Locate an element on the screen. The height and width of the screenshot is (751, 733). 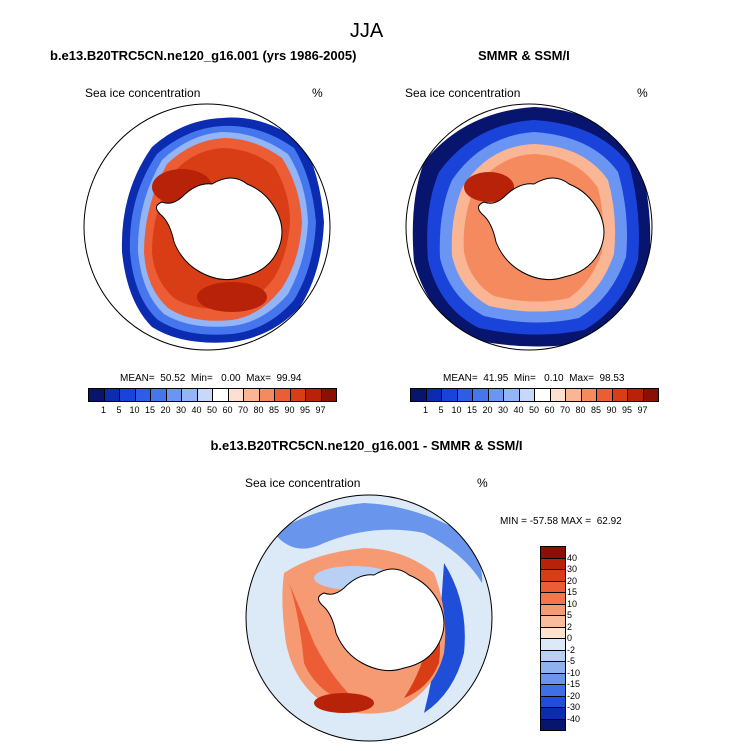
panel-3-unit: % is located at coordinates (482, 483).